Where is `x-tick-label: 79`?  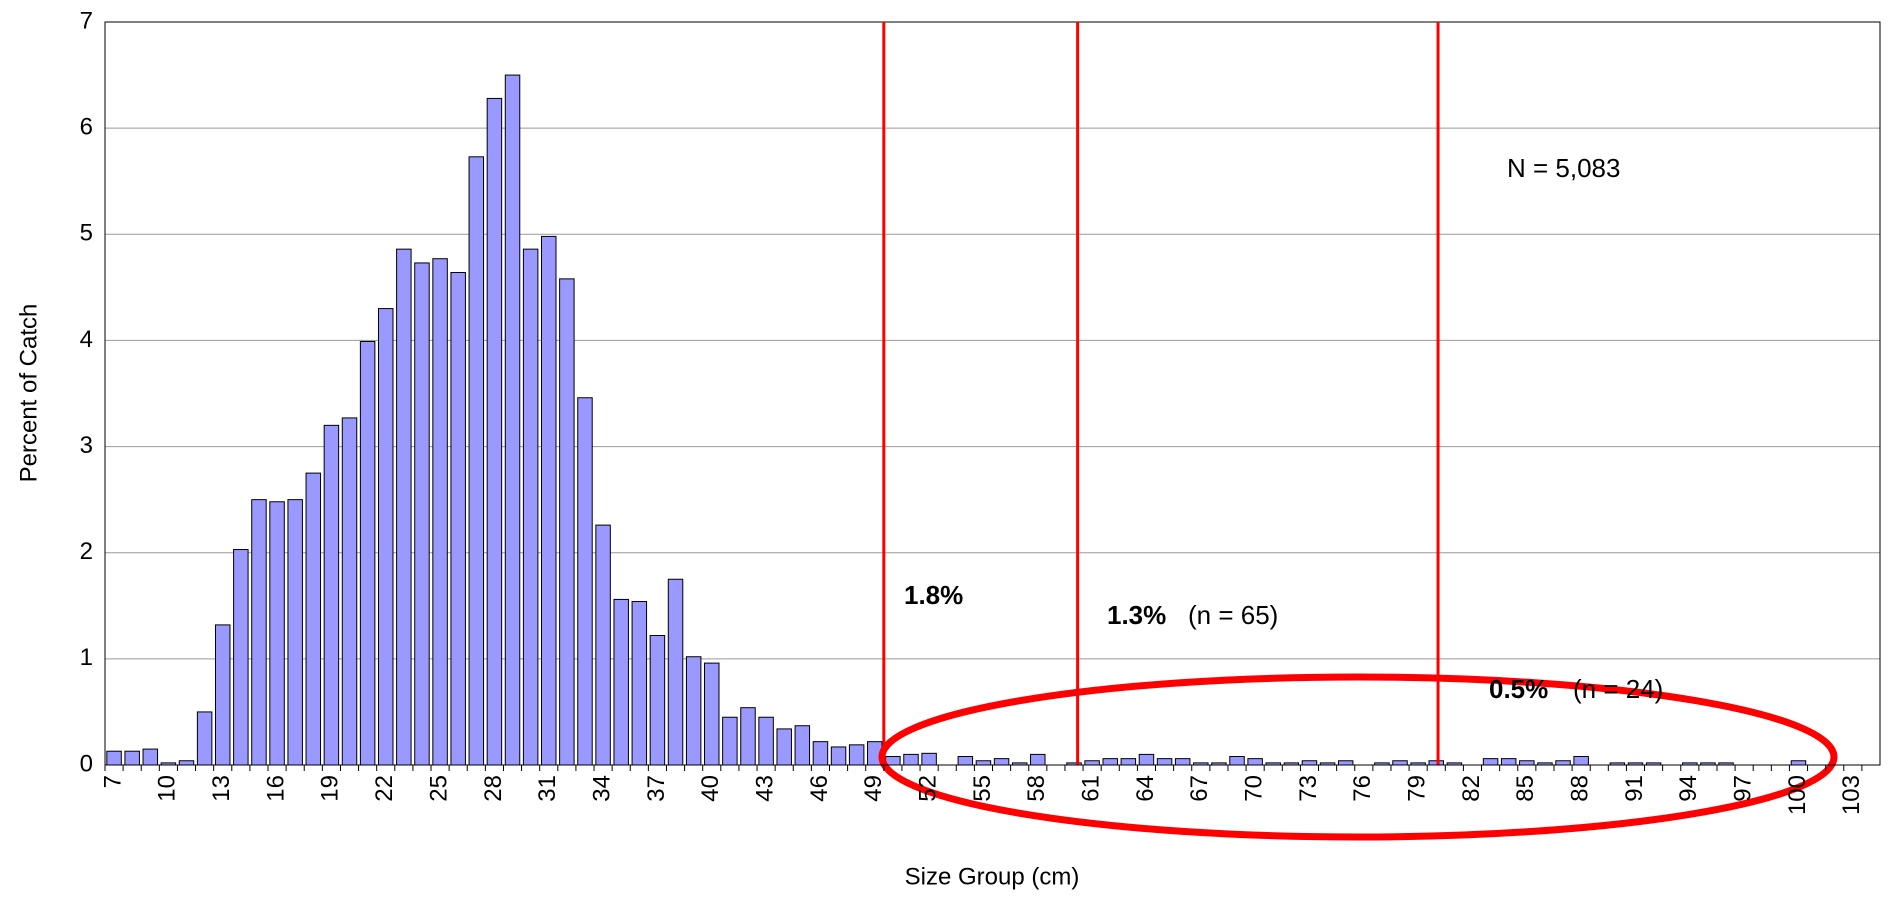
x-tick-label: 79 is located at coordinates (1416, 788).